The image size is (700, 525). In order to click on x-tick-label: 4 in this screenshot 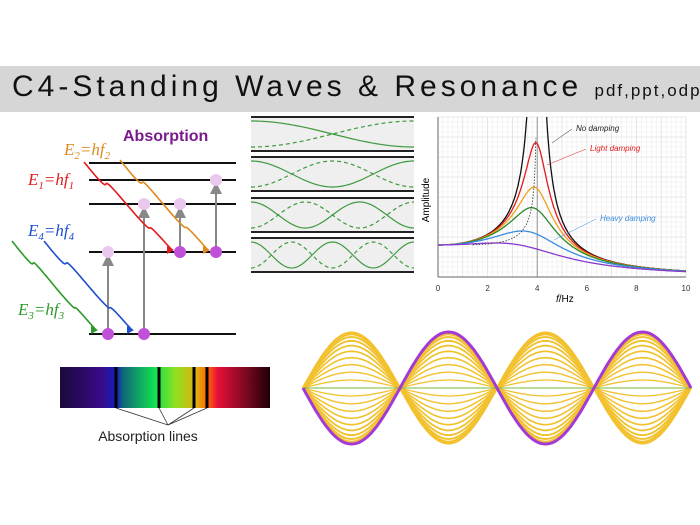, I will do `click(537, 288)`.